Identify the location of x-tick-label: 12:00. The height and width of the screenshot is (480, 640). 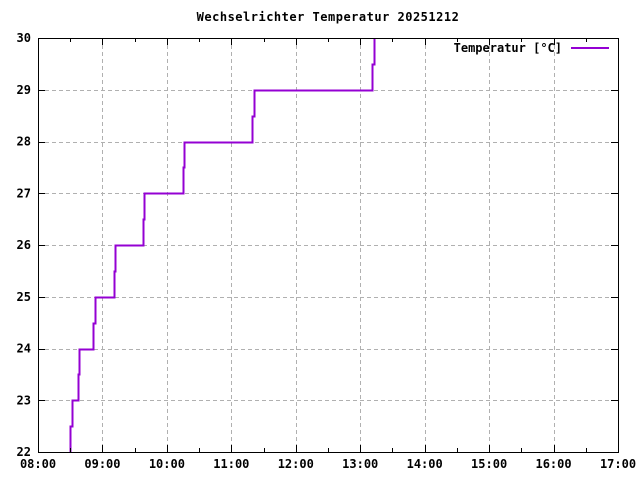
(296, 464).